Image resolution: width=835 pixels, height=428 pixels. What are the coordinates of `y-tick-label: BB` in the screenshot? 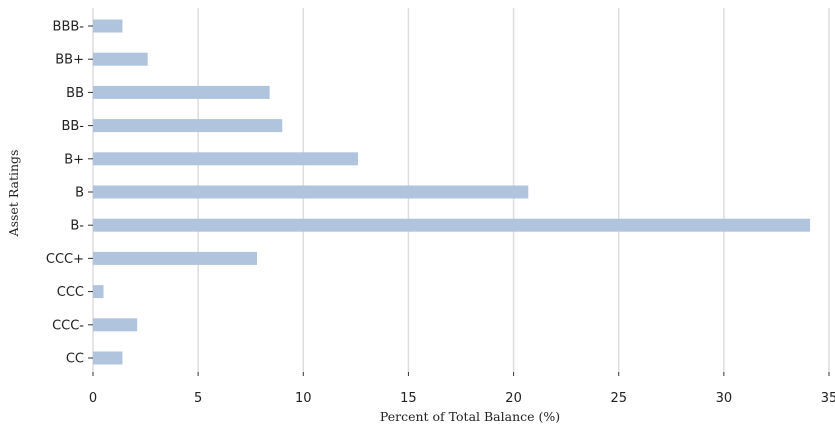 It's located at (75, 93).